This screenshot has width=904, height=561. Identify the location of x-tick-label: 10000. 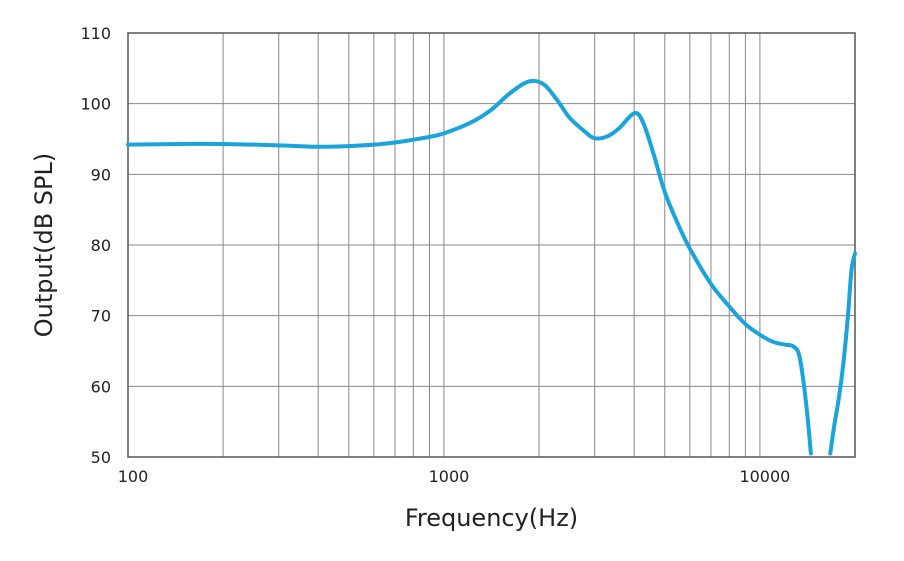
(764, 476).